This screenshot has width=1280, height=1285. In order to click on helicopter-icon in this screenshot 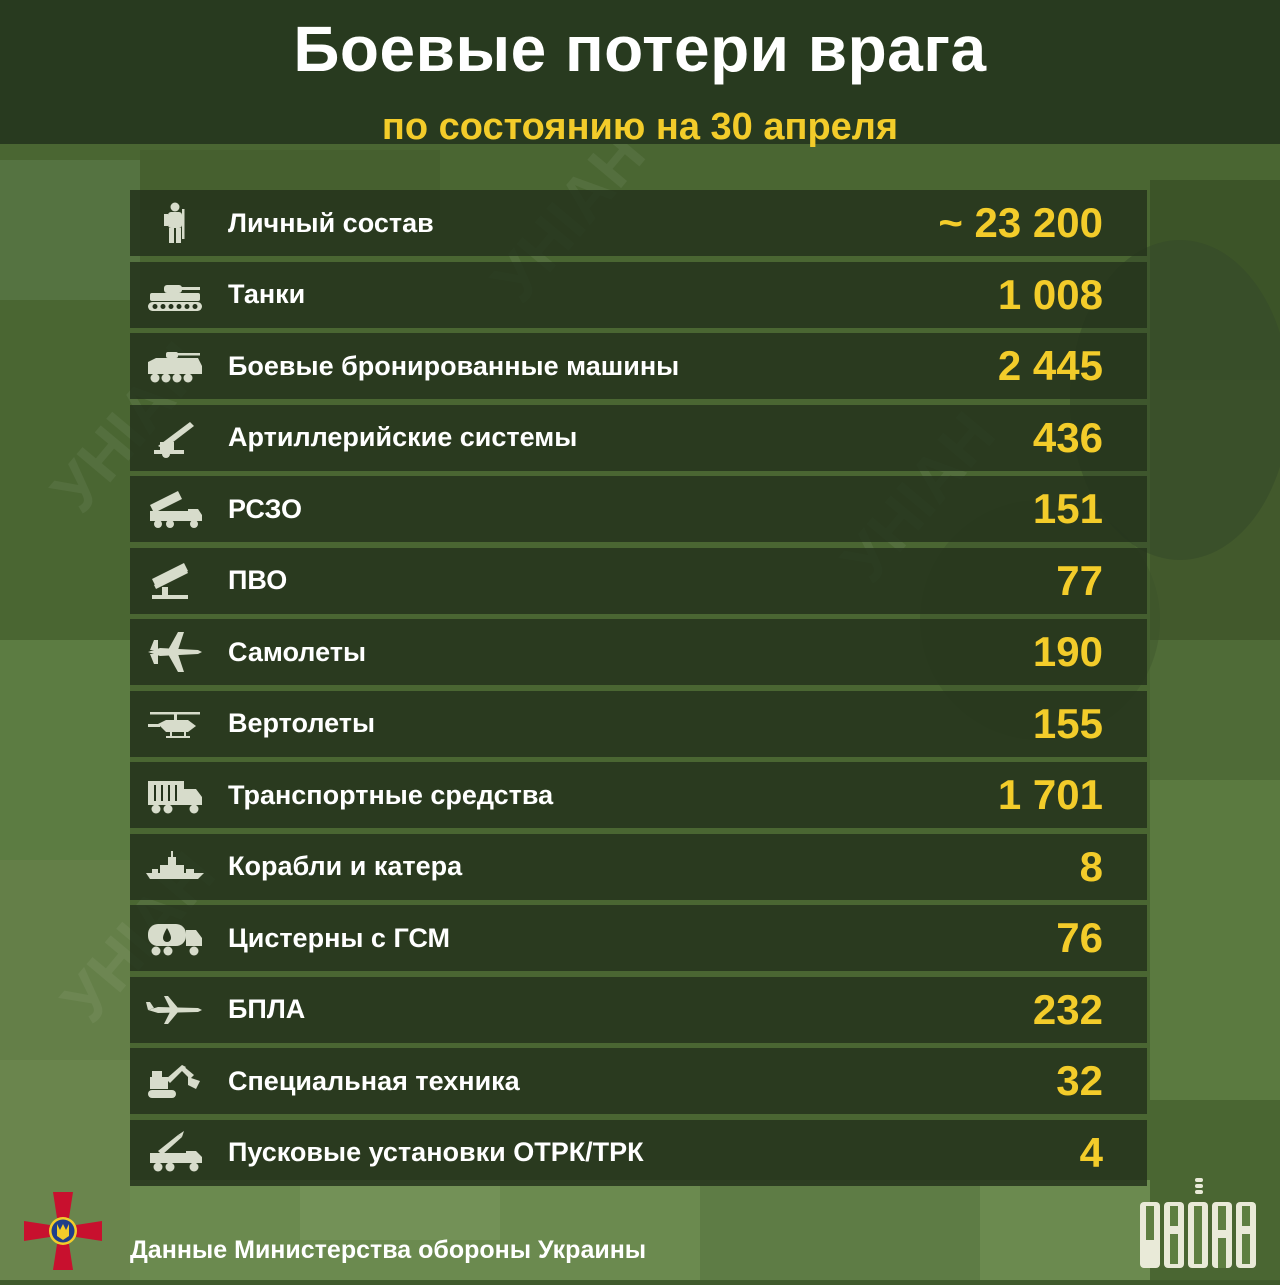, I will do `click(175, 724)`.